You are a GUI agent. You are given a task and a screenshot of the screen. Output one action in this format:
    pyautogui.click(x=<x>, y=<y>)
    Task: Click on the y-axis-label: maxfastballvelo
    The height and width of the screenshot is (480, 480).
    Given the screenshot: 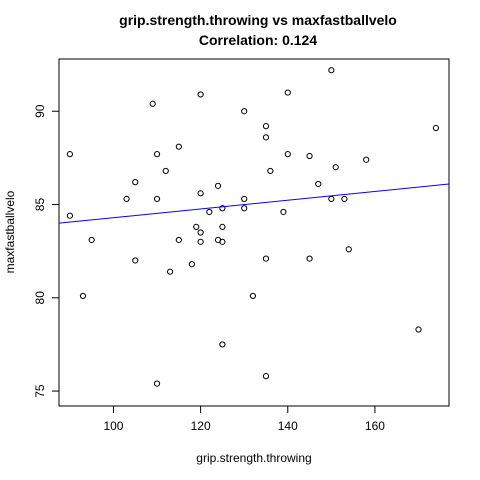 What is the action you would take?
    pyautogui.click(x=10, y=231)
    